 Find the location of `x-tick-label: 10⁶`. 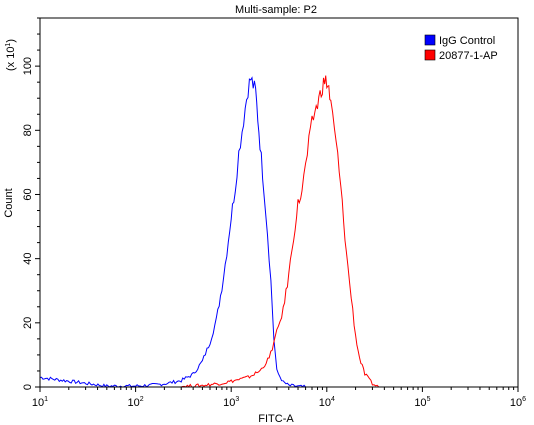

x-tick-label: 10⁶ is located at coordinates (518, 402).